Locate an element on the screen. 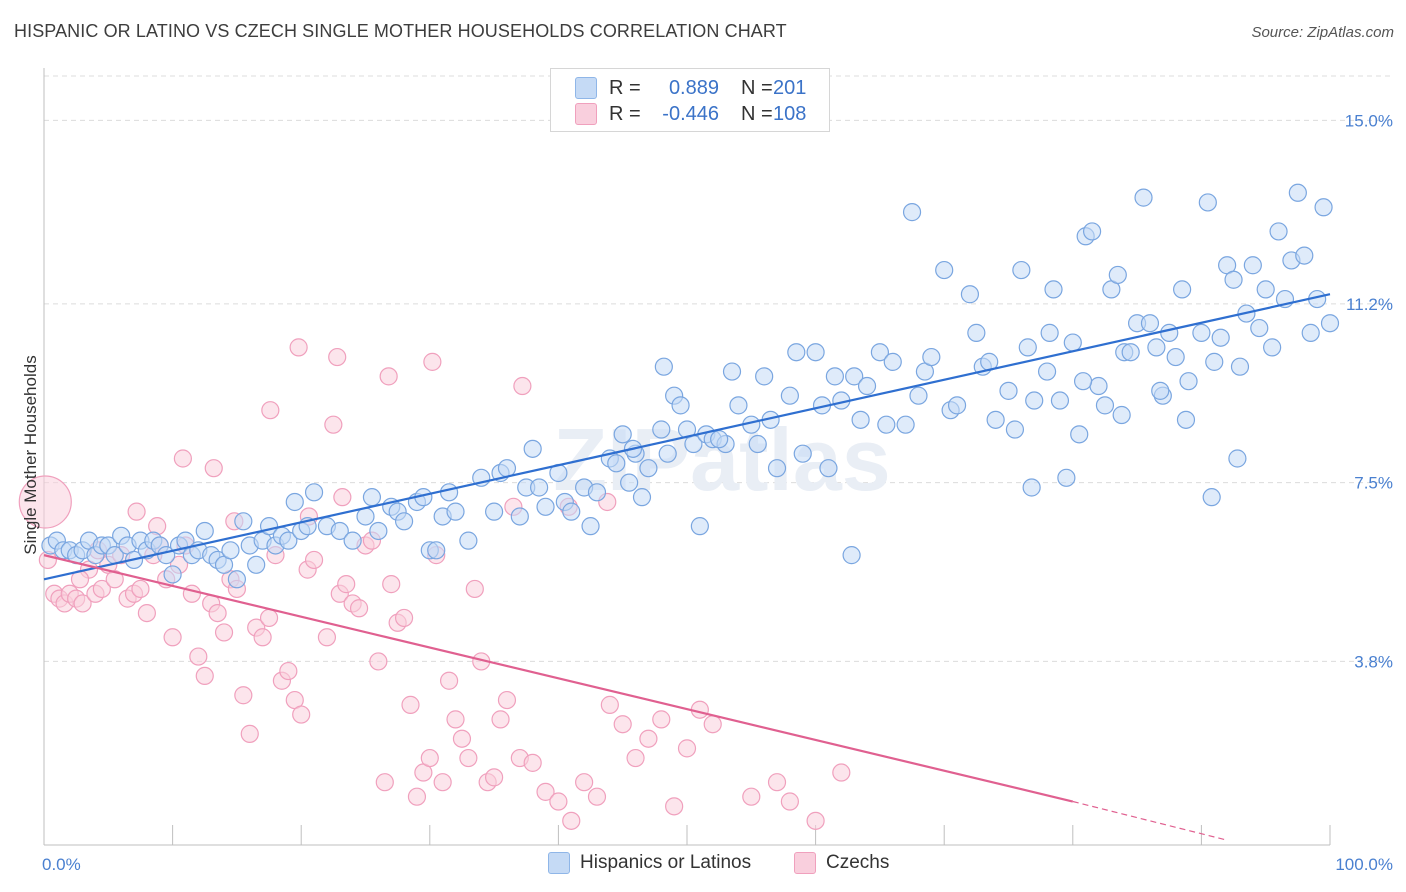 The image size is (1406, 892). legend-label-hispanics: Hispanics or Latinos is located at coordinates (666, 862).